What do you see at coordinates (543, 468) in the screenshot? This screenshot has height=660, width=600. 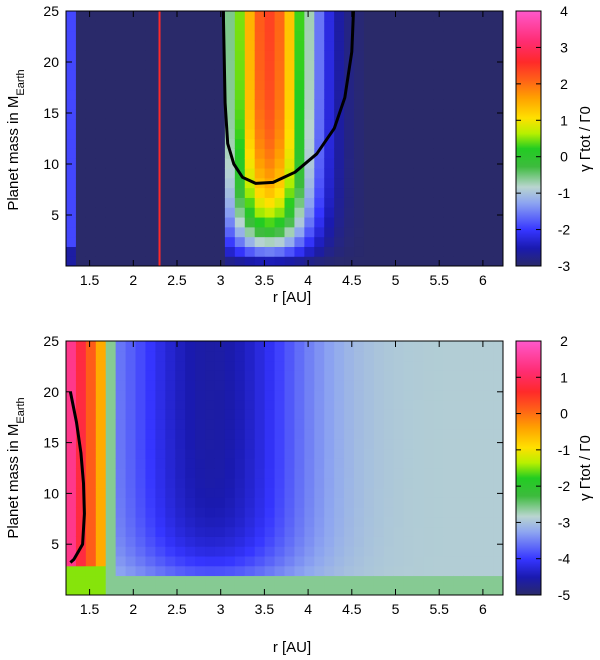 I see `bottom-colorbar-ticks: 210-1-2-3-4-5` at bounding box center [543, 468].